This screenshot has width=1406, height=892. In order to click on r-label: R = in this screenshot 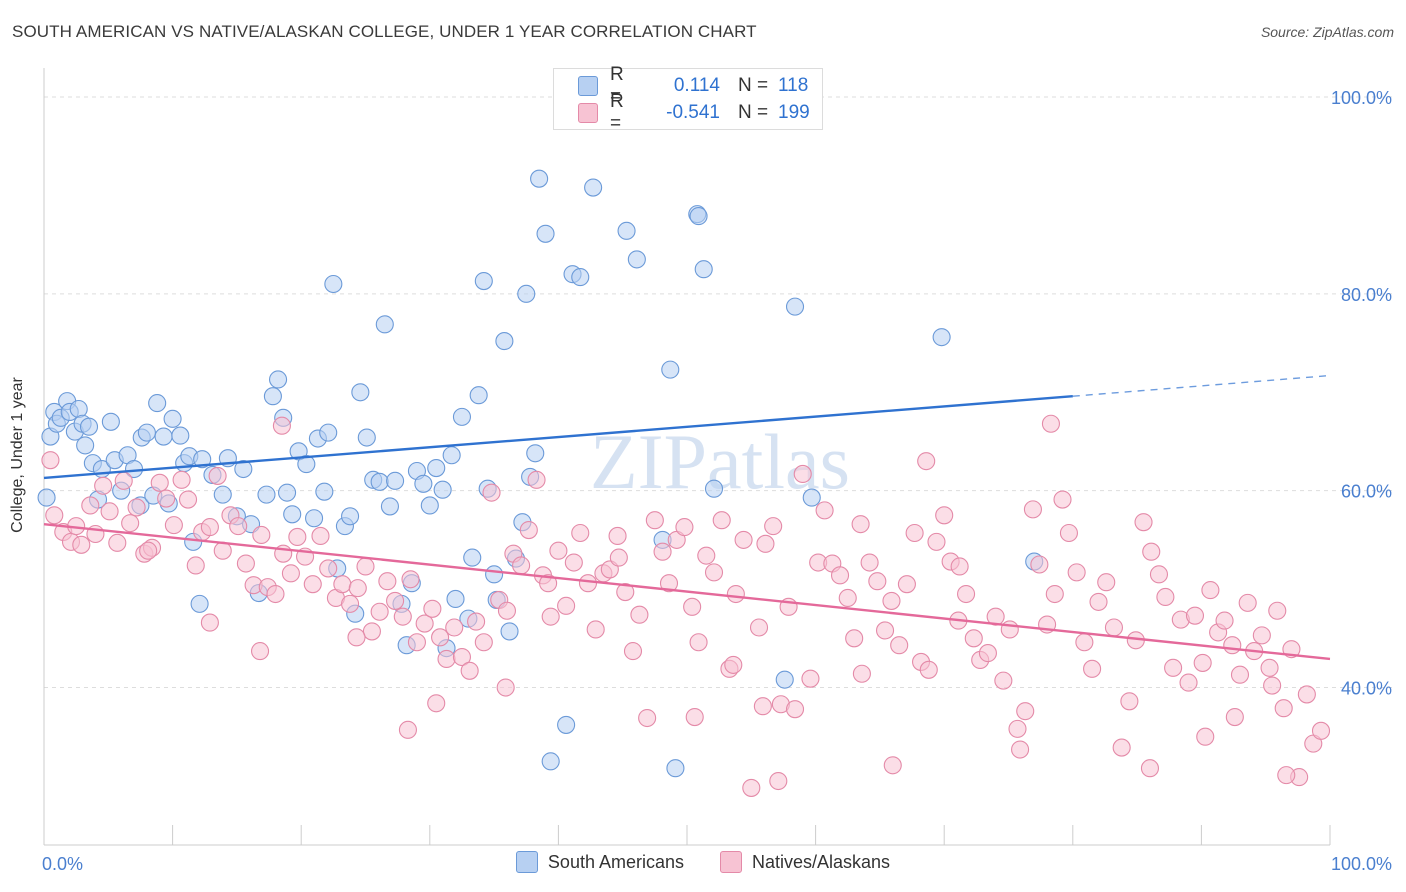, I will do `click(617, 112)`.